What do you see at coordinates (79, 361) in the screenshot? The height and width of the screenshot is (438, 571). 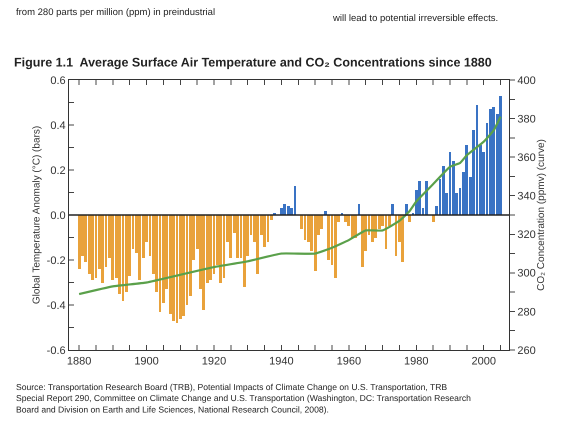 I see `x-tick-label: 1880` at bounding box center [79, 361].